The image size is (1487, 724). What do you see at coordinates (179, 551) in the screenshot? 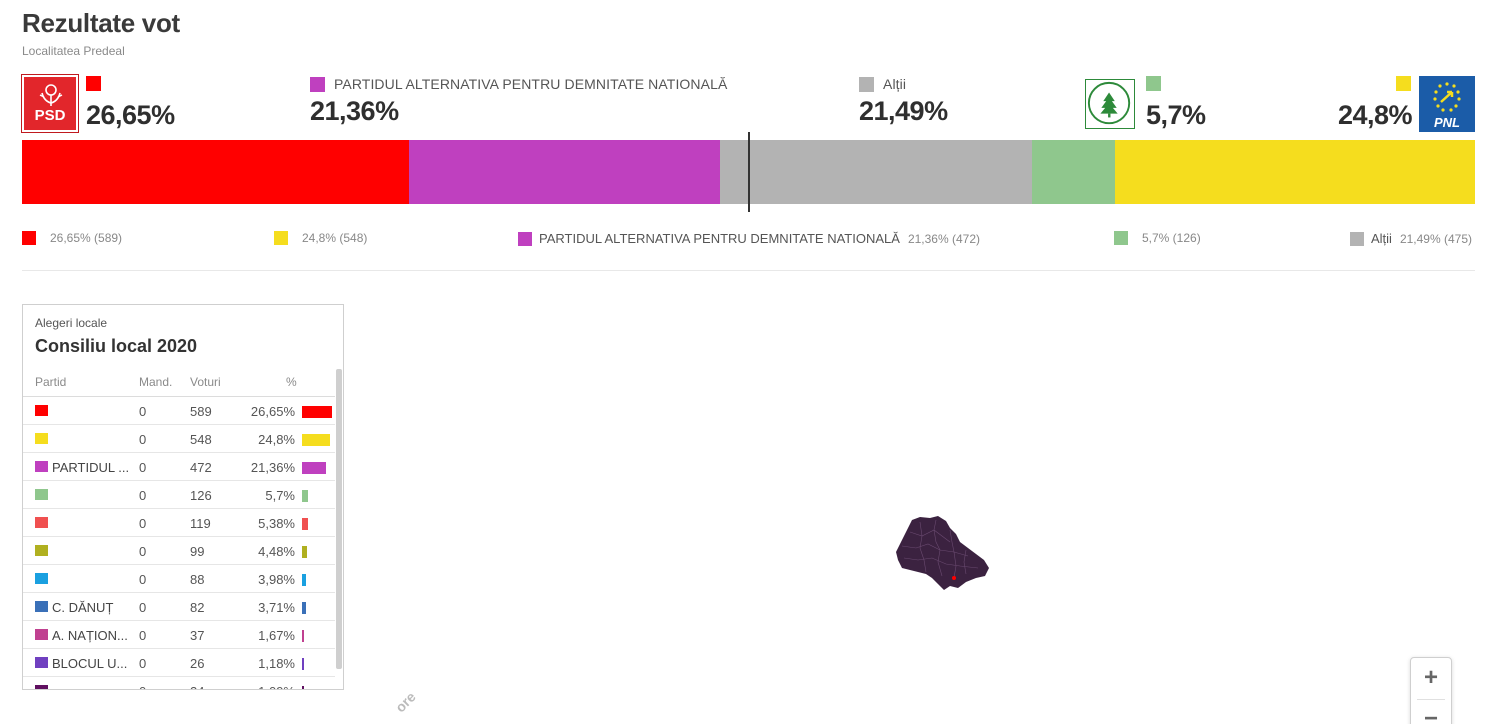
I see `table-row: 0 99 4,48%` at bounding box center [179, 551].